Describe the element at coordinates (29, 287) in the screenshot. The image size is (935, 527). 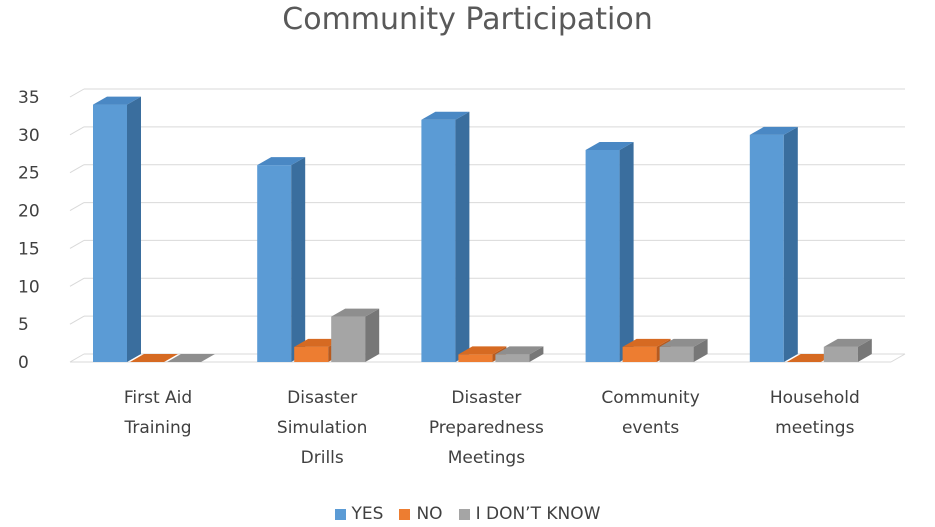
I see `y-tick-label: 10` at that location.